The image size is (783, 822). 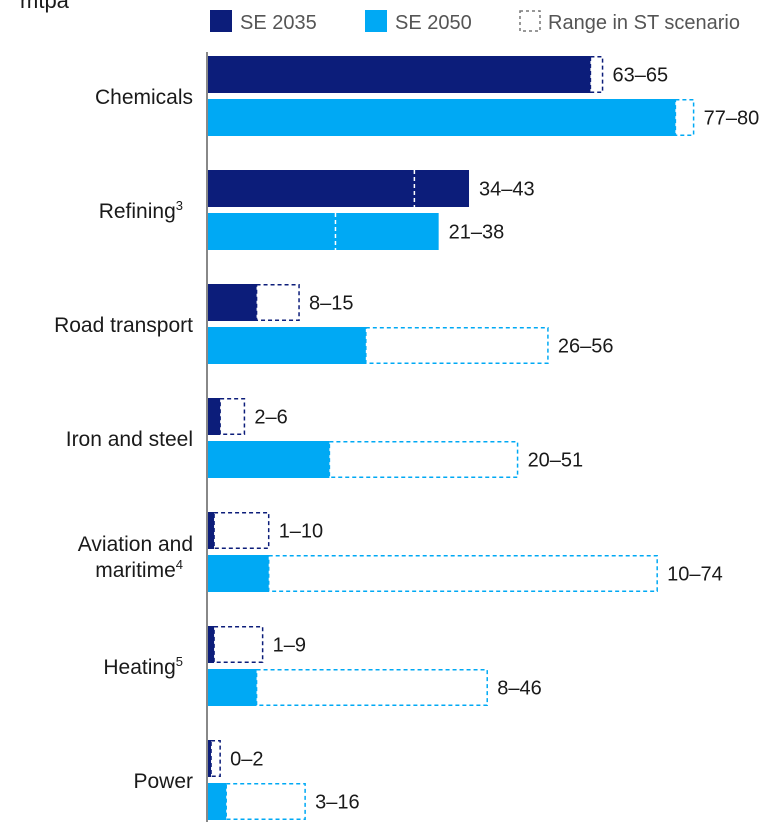 I want to click on legend-label-range: Range in ST scenario, so click(x=644, y=23).